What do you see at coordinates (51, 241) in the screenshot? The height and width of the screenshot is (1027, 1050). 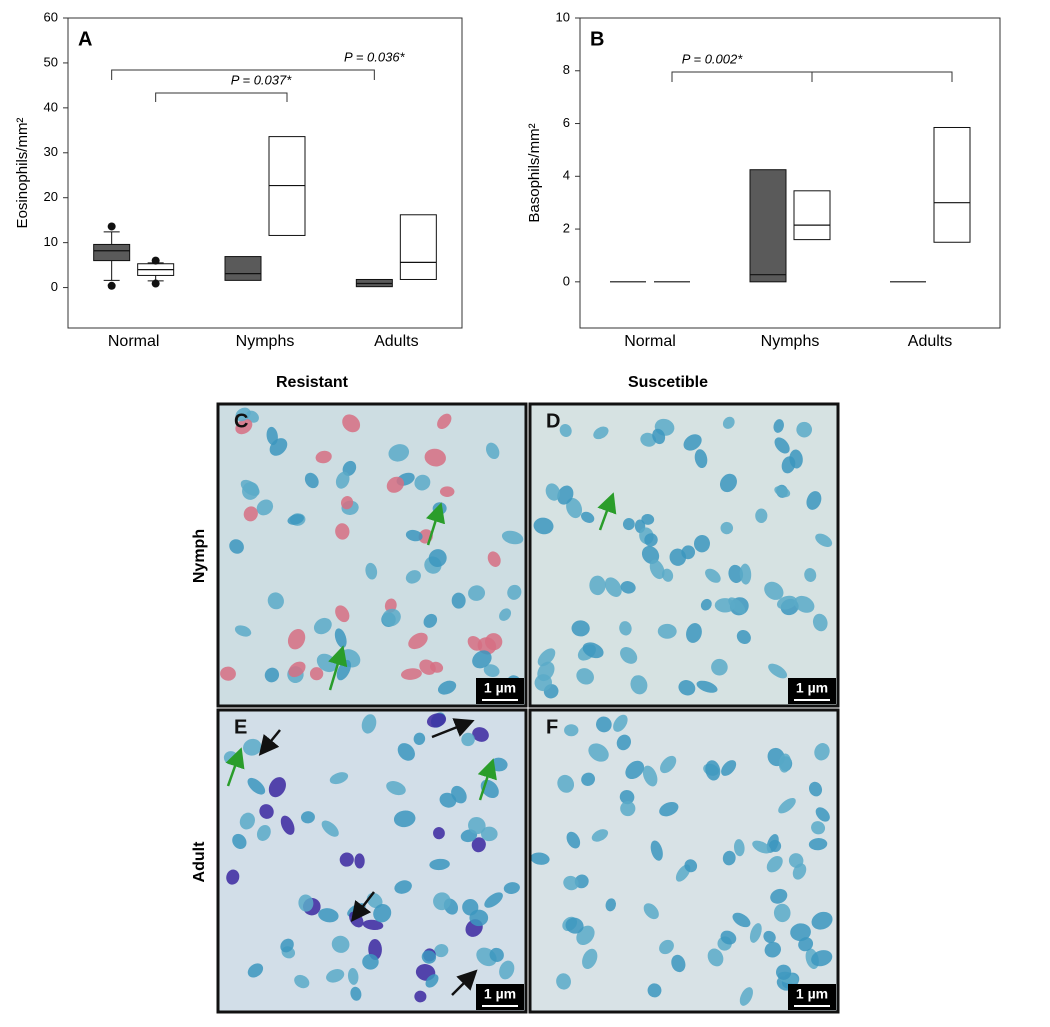 I see `y-tick-label: 10` at bounding box center [51, 241].